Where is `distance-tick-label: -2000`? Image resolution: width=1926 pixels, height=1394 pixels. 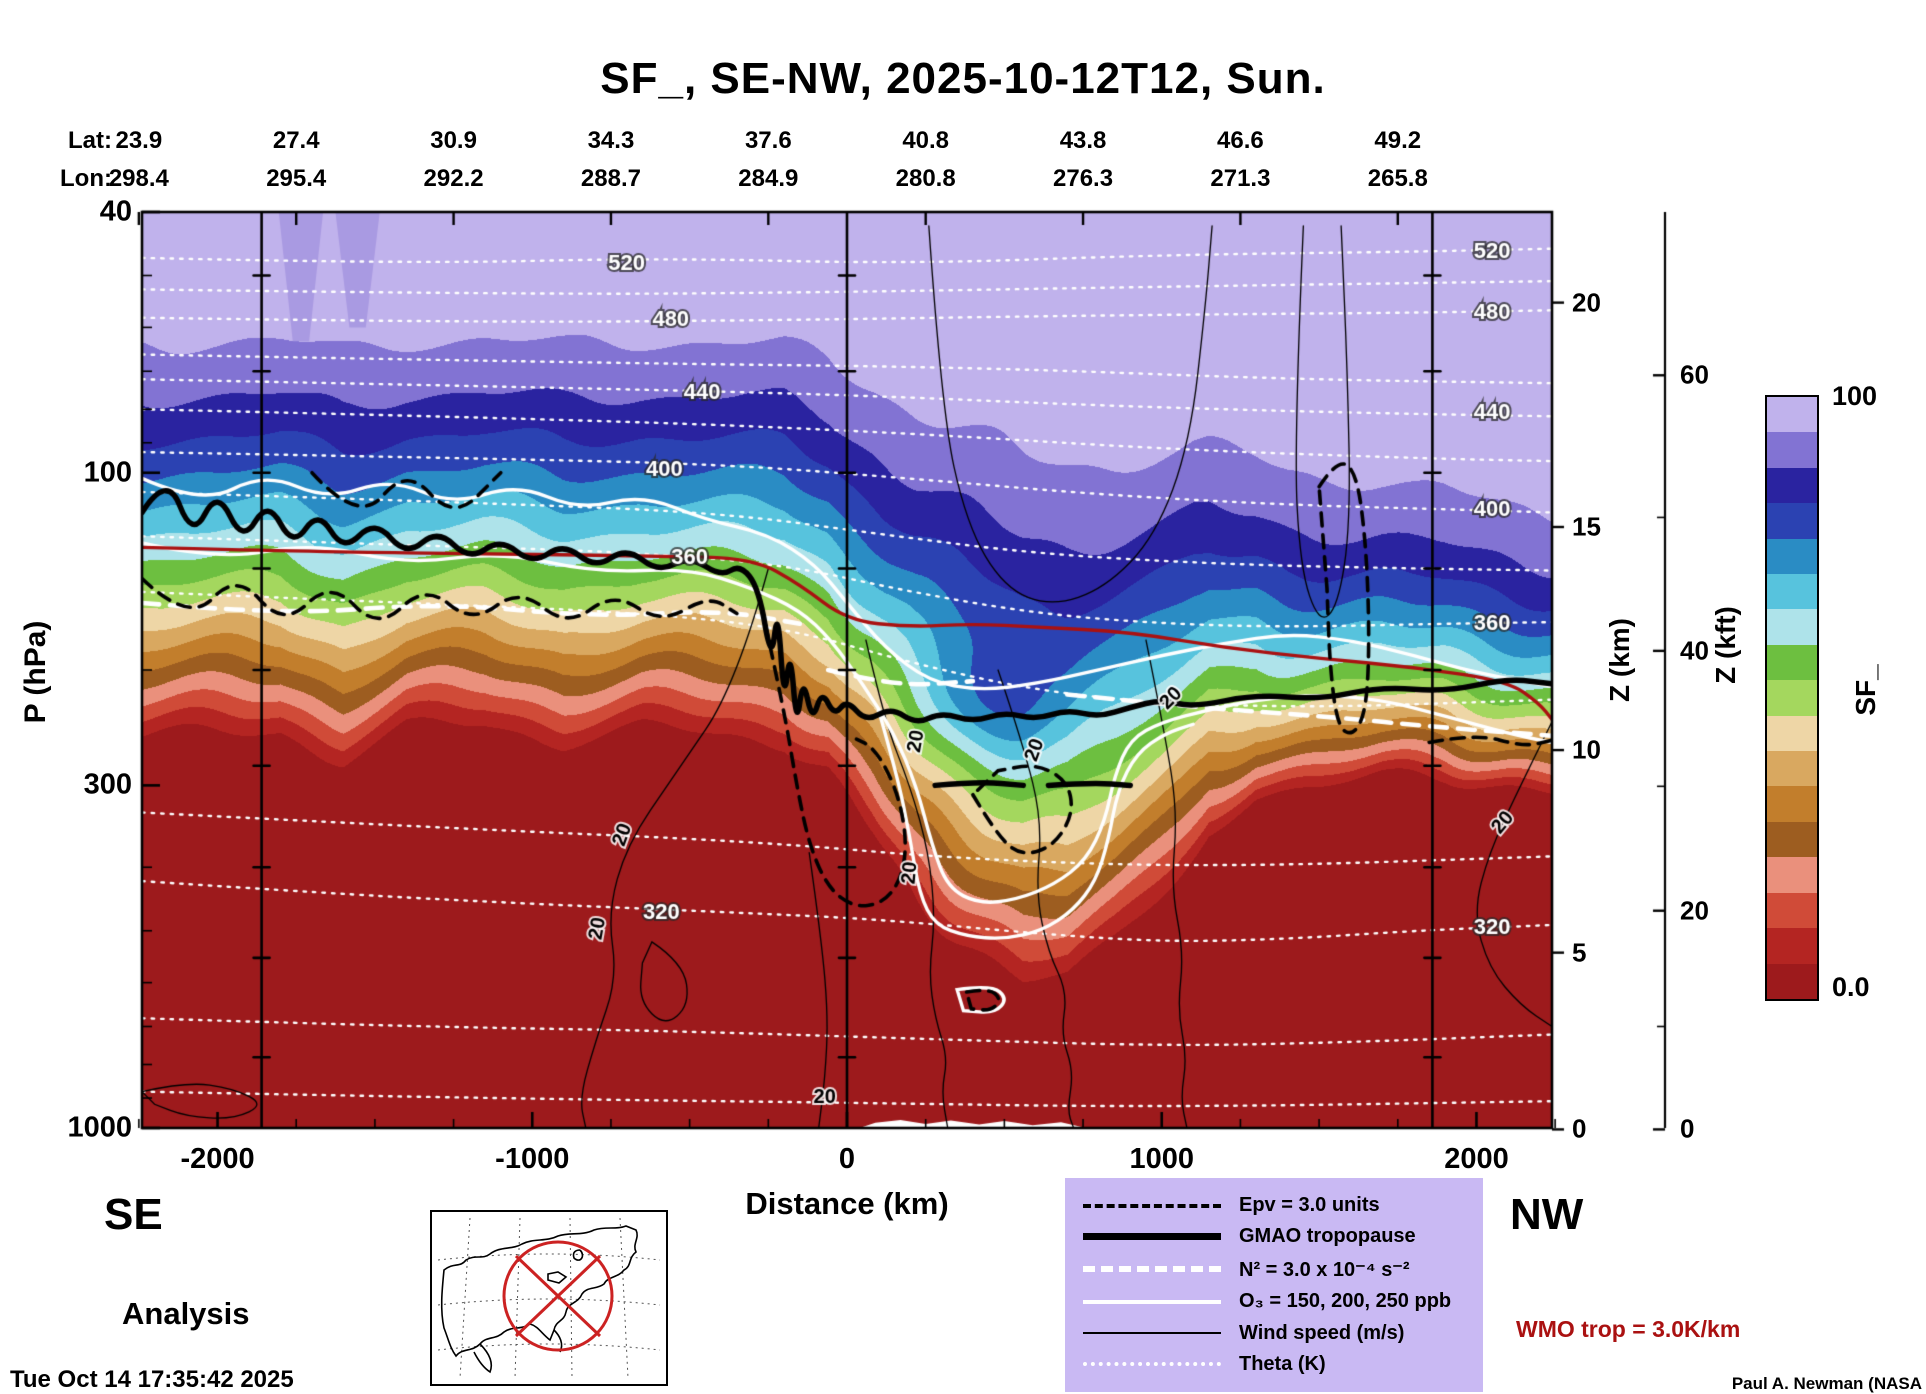
distance-tick-label: -2000 is located at coordinates (217, 1159).